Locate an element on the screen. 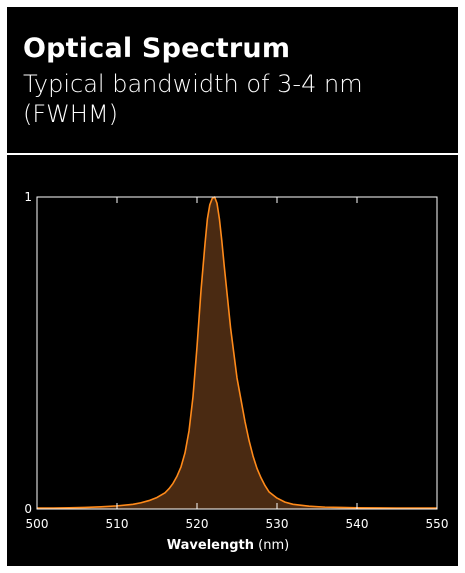 This screenshot has width=465, height=573. x-axis-label: Wavelength (nm) is located at coordinates (228, 545).